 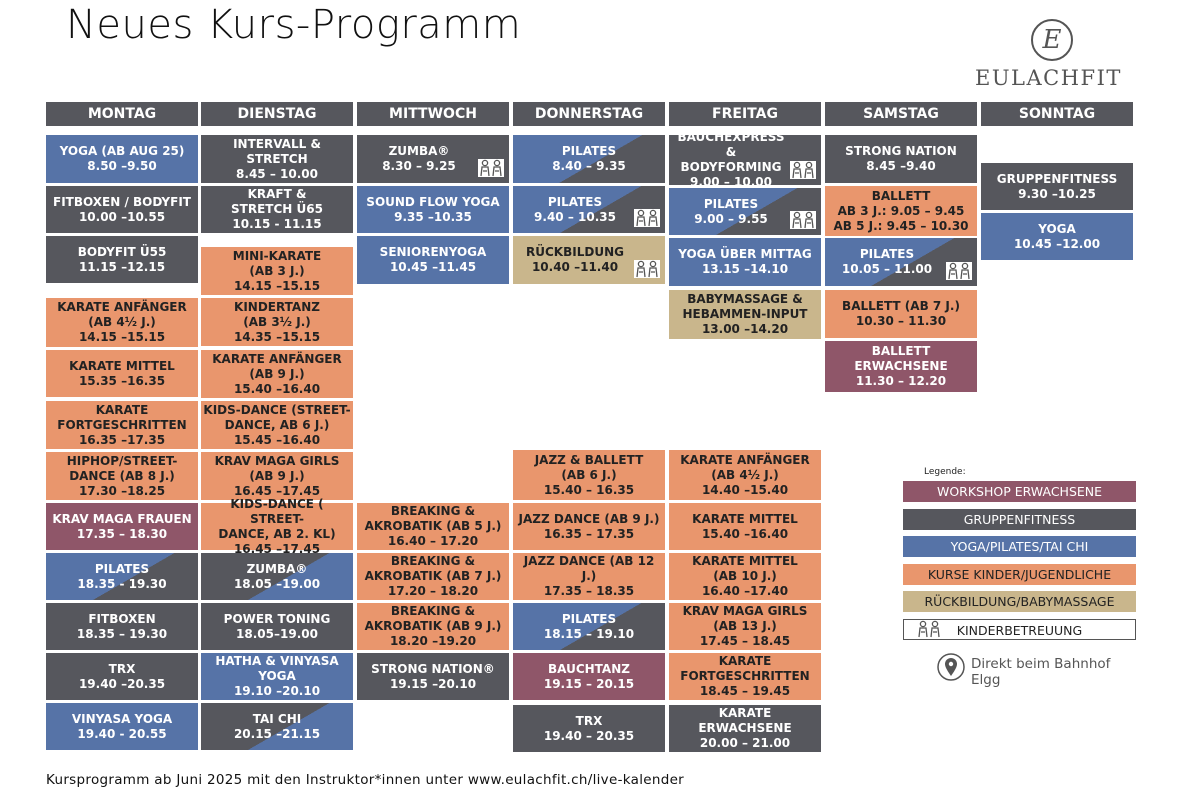 I want to click on class-cell: KARATE FORTGESCHRITTEN 16.35 –17.35, so click(x=122, y=425).